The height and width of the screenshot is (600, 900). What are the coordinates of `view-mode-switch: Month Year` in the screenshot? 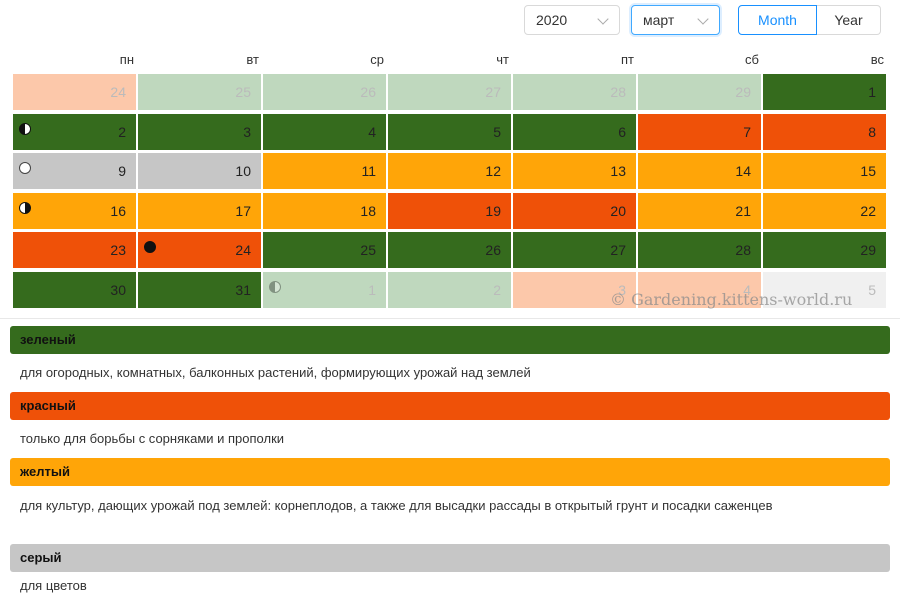 It's located at (809, 20).